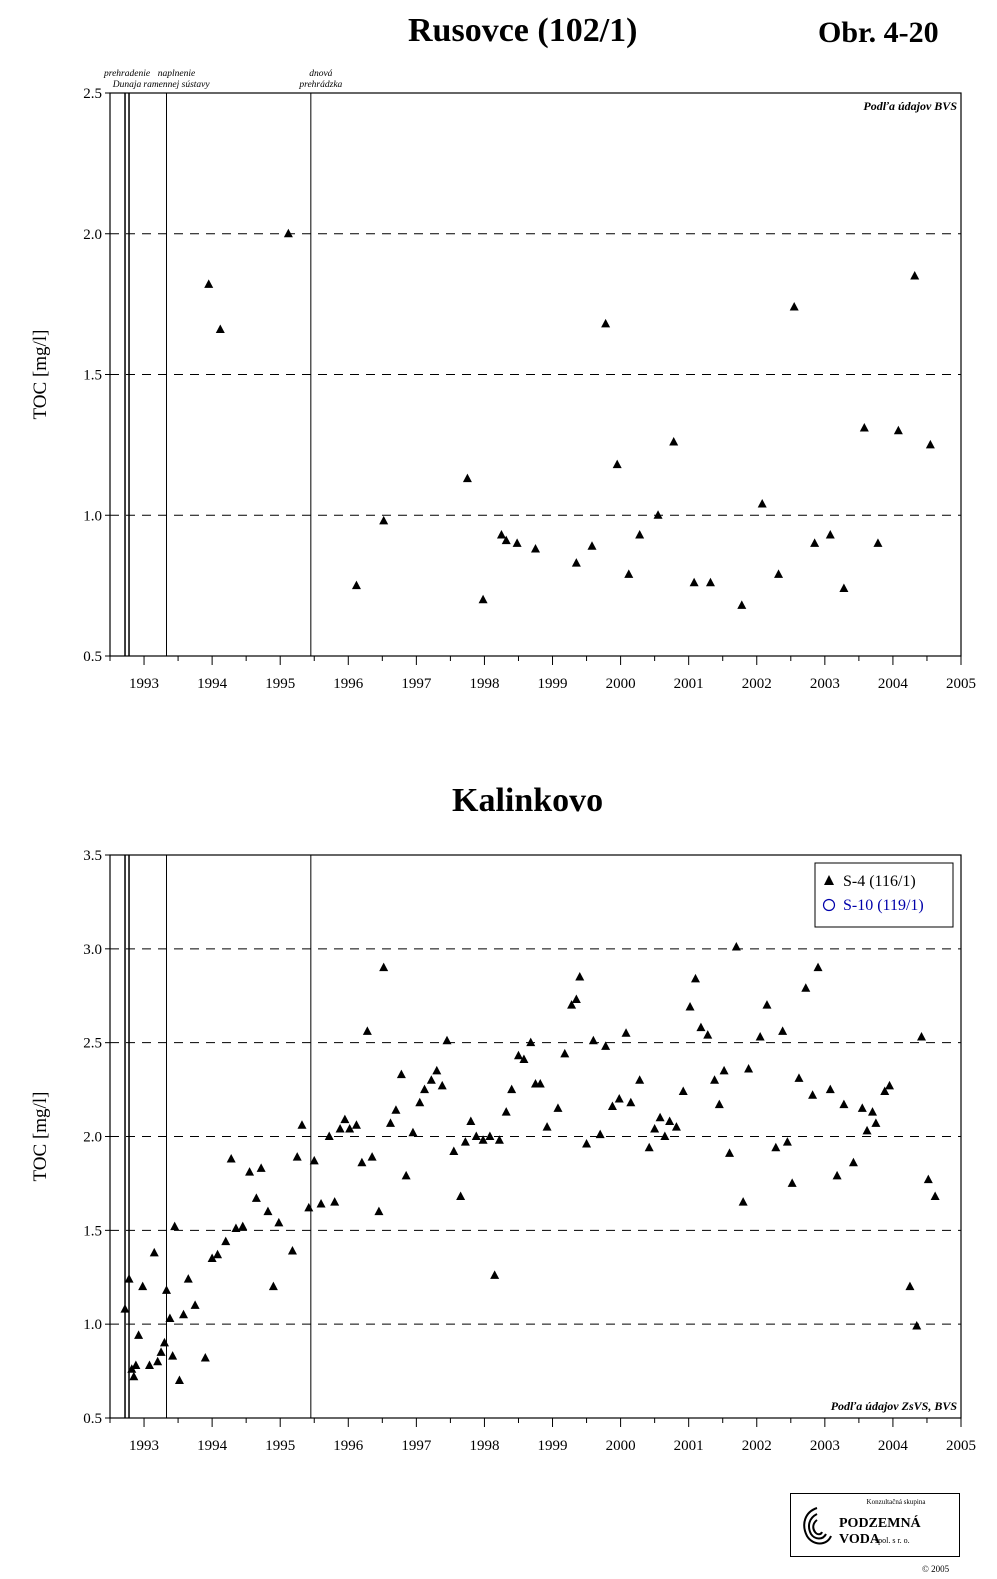 This screenshot has width=997, height=1579. What do you see at coordinates (92, 94) in the screenshot?
I see `chart-0-y-tick-label: 2.5` at bounding box center [92, 94].